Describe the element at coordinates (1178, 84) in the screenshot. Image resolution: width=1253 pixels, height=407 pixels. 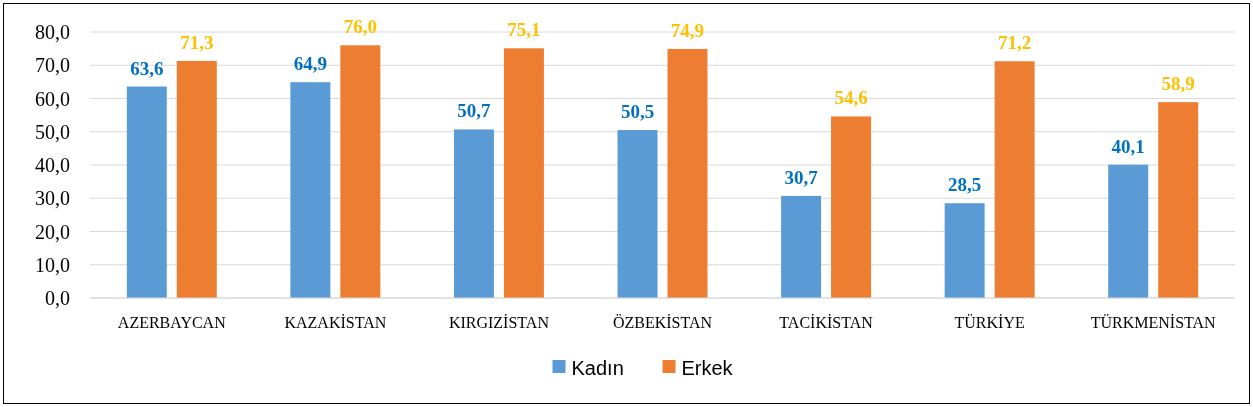
I see `text: 58,9` at that location.